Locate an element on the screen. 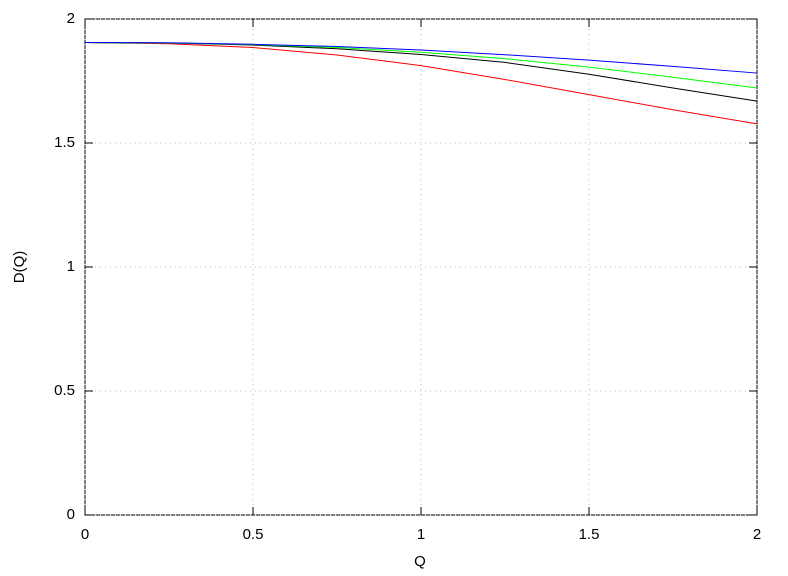 The image size is (788, 576). y-axis-label: D(Q) is located at coordinates (19, 267).